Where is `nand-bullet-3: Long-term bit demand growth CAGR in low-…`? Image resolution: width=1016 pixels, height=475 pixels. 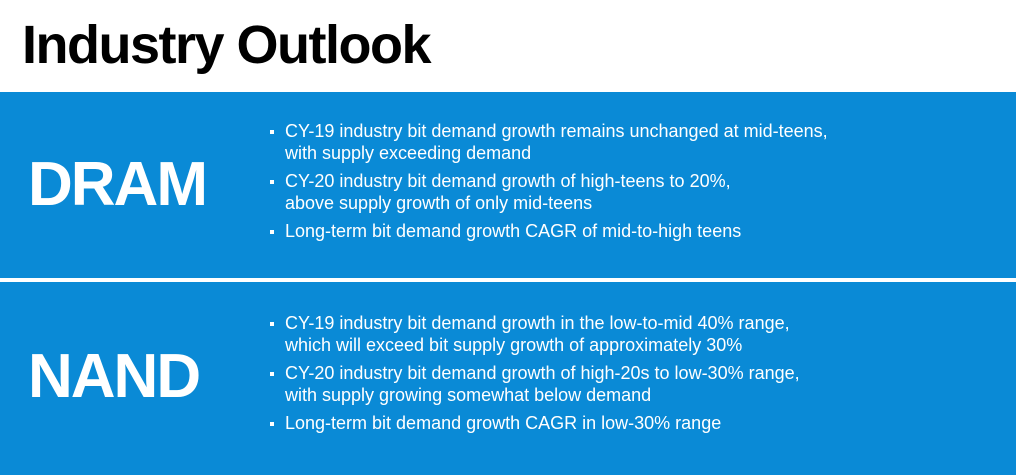
nand-bullet-3: Long-term bit demand growth CAGR in low-… is located at coordinates (534, 423).